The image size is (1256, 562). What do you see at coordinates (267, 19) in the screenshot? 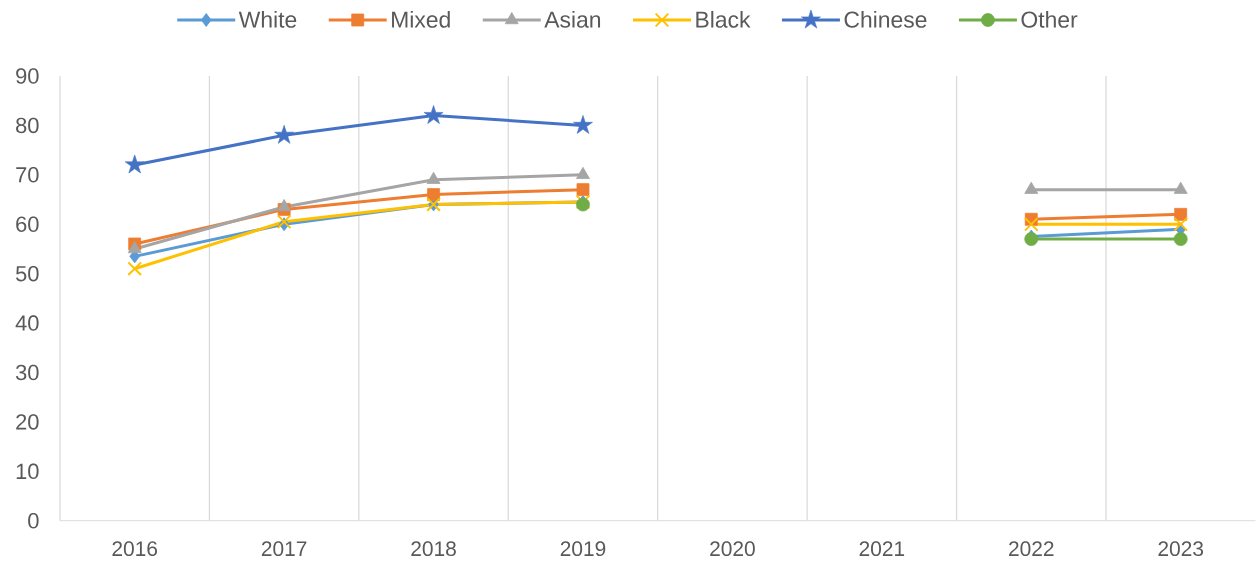
I see `legend-label: White` at bounding box center [267, 19].